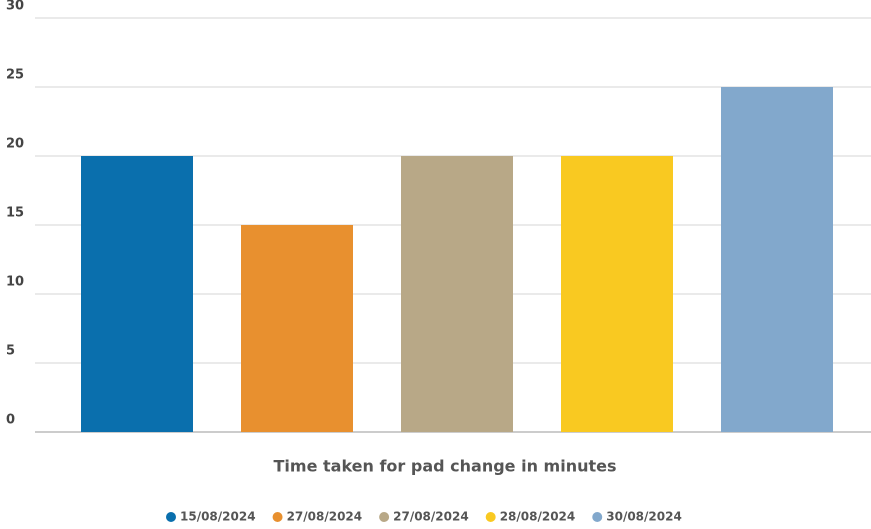 Image resolution: width=871 pixels, height=529 pixels. What do you see at coordinates (15, 144) in the screenshot?
I see `y-tick-label: 20` at bounding box center [15, 144].